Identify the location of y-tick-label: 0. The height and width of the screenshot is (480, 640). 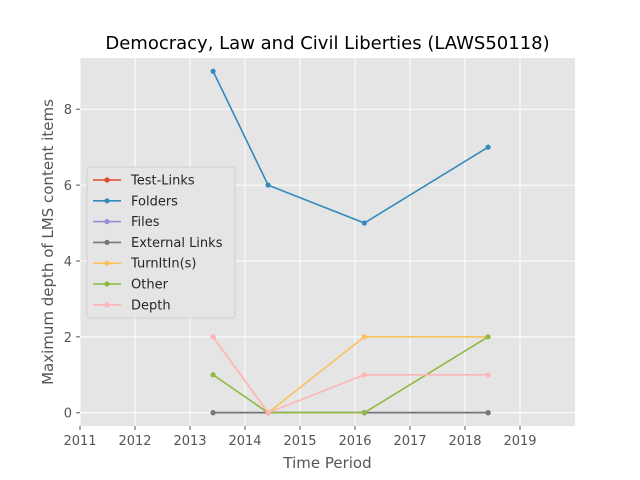
(68, 414).